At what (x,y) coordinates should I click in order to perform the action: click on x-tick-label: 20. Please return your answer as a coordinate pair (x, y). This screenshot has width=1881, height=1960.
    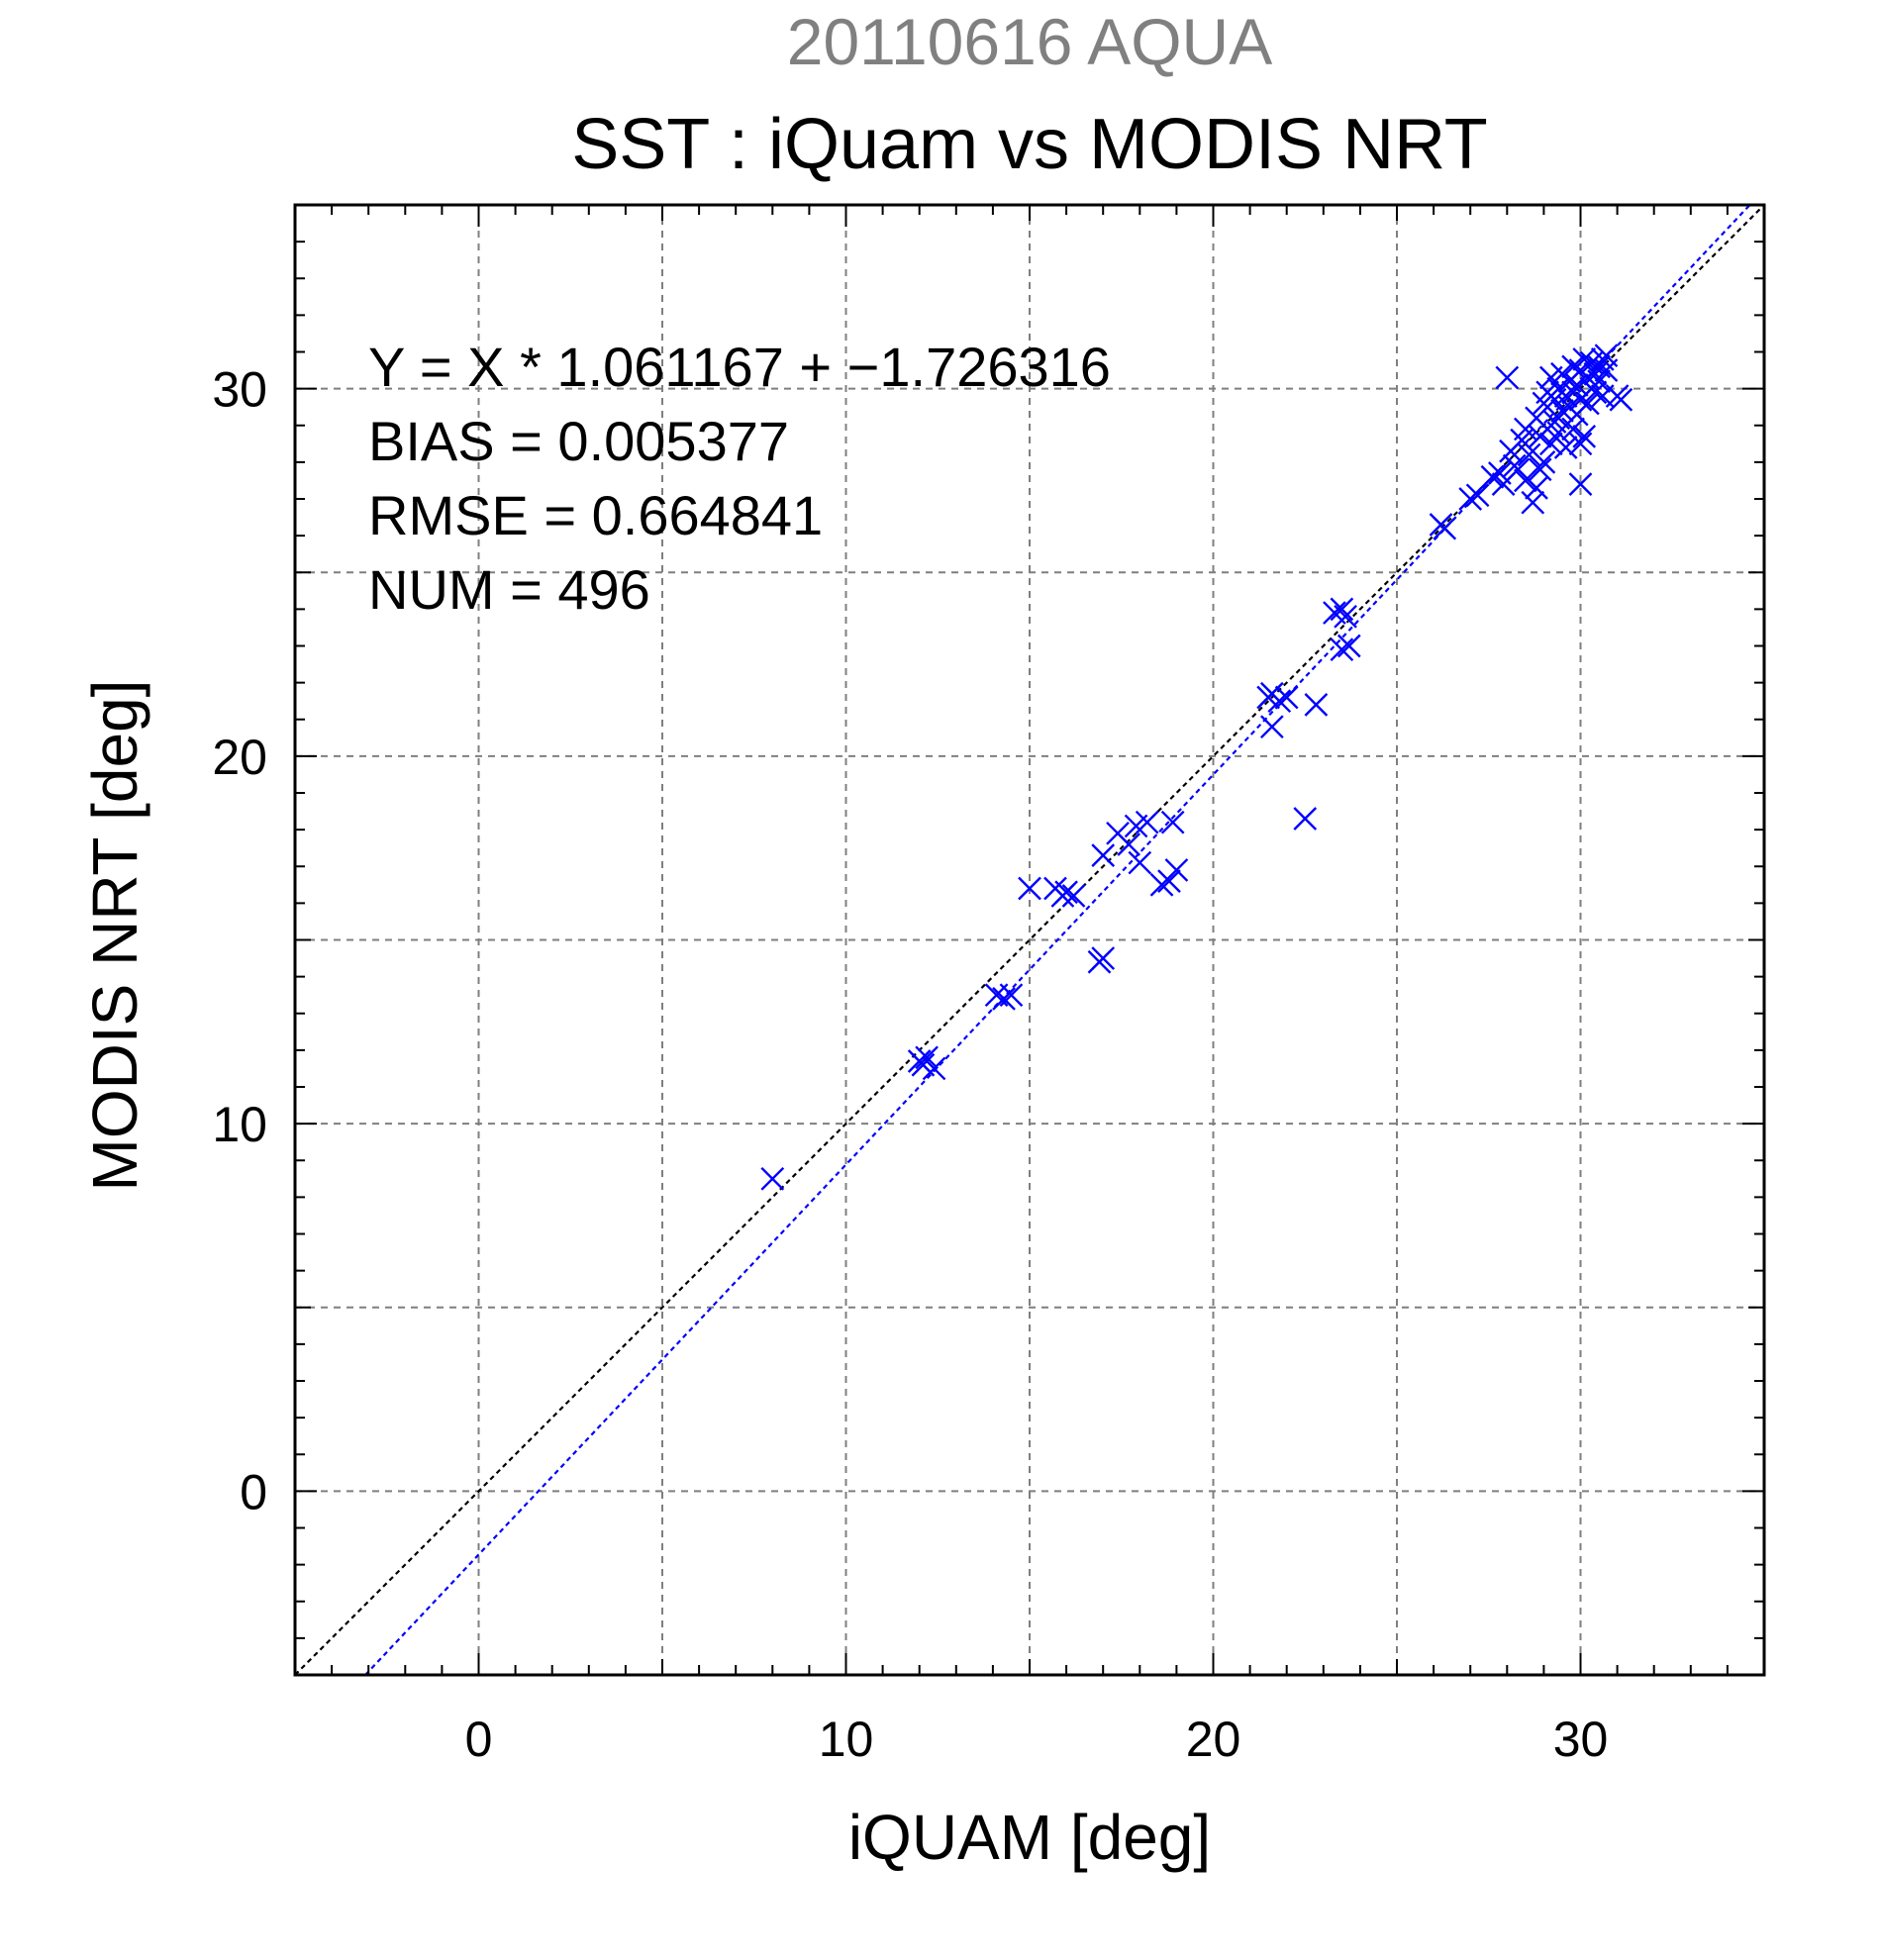
    Looking at the image, I should click on (1213, 1739).